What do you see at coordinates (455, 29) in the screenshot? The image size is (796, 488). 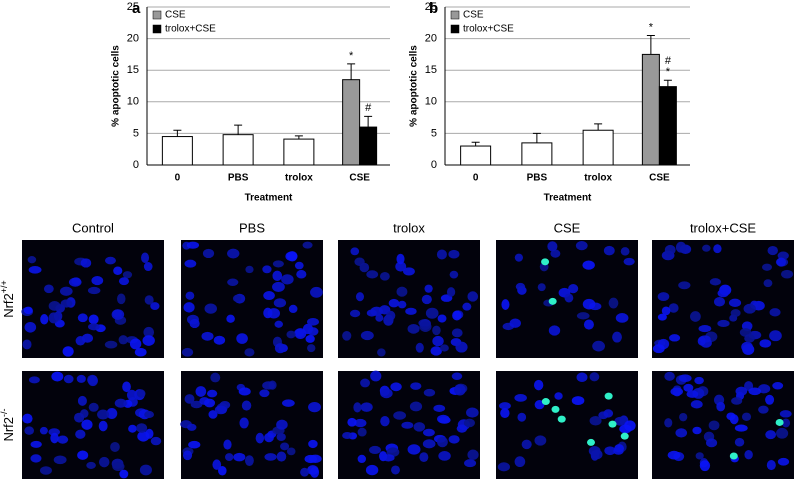 I see `legend-swatch` at bounding box center [455, 29].